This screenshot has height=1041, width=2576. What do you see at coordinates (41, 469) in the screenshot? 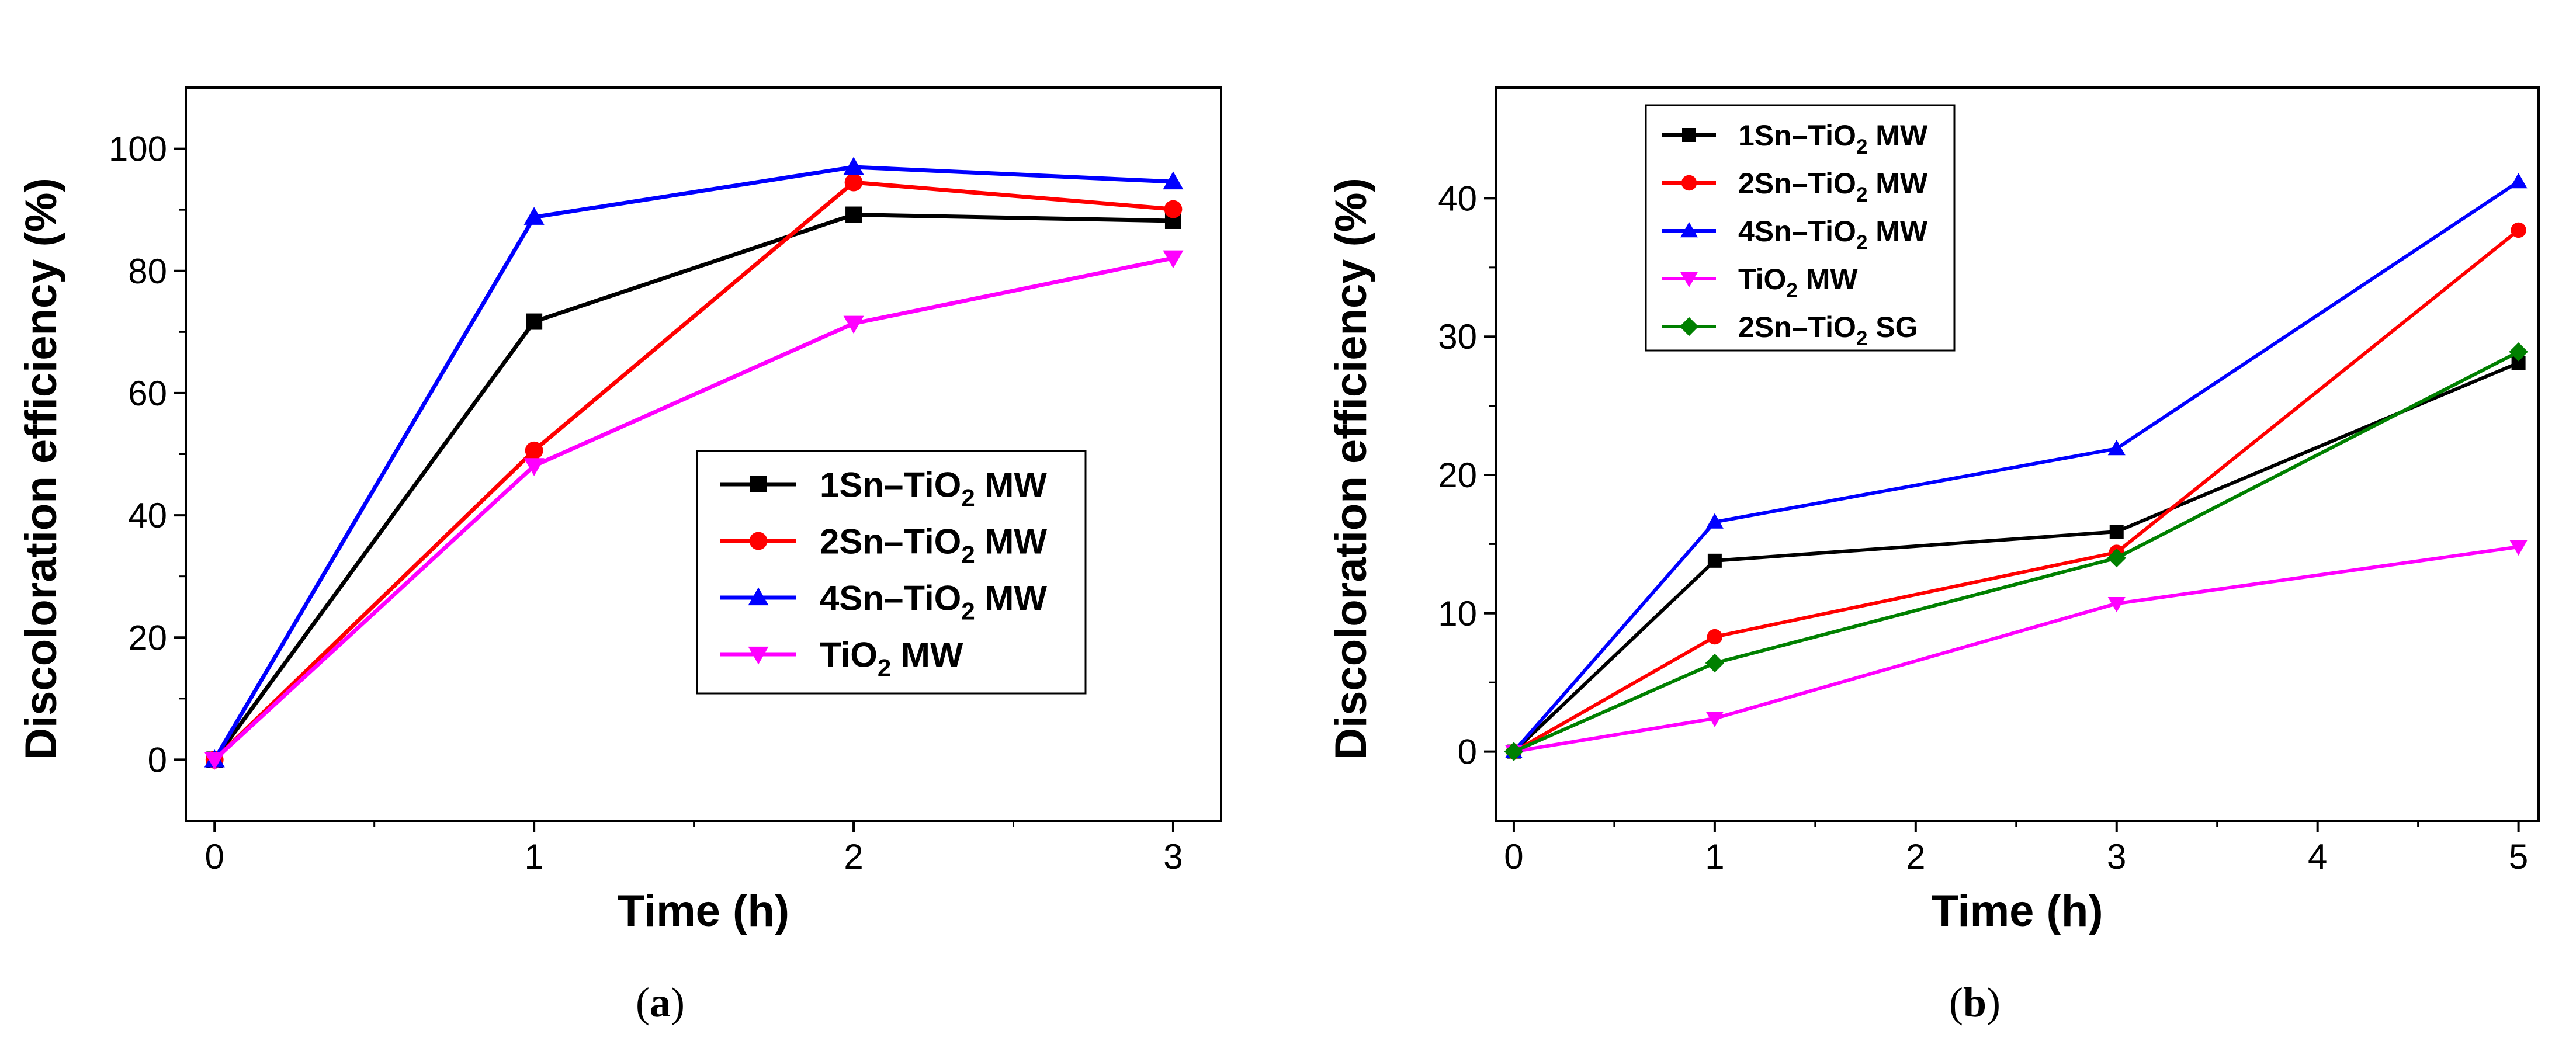
I see `panel-a-y-axis-title: Discoloration efficiency (%)` at bounding box center [41, 469].